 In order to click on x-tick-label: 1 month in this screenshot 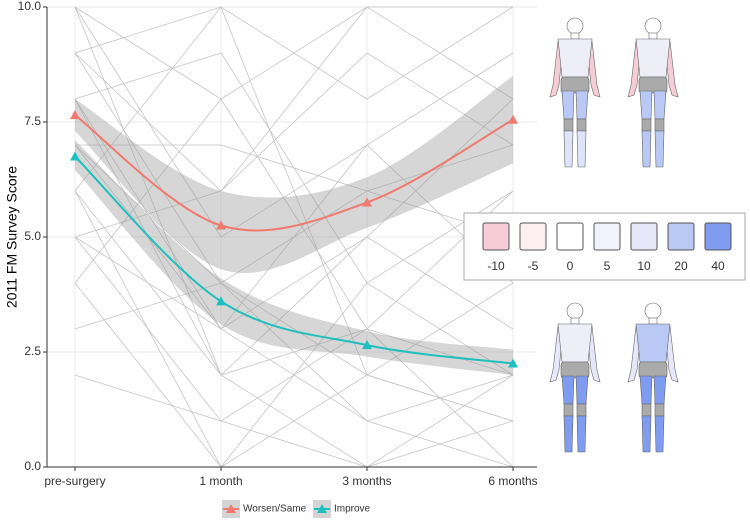, I will do `click(220, 481)`.